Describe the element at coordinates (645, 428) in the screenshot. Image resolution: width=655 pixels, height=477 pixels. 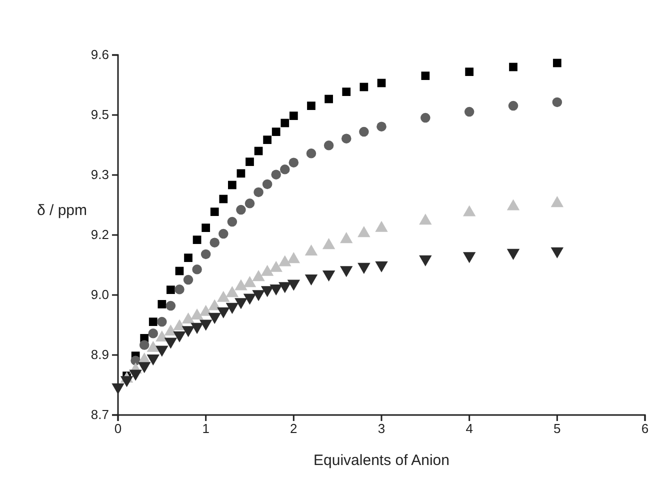
I see `x-tick-label: 6` at that location.